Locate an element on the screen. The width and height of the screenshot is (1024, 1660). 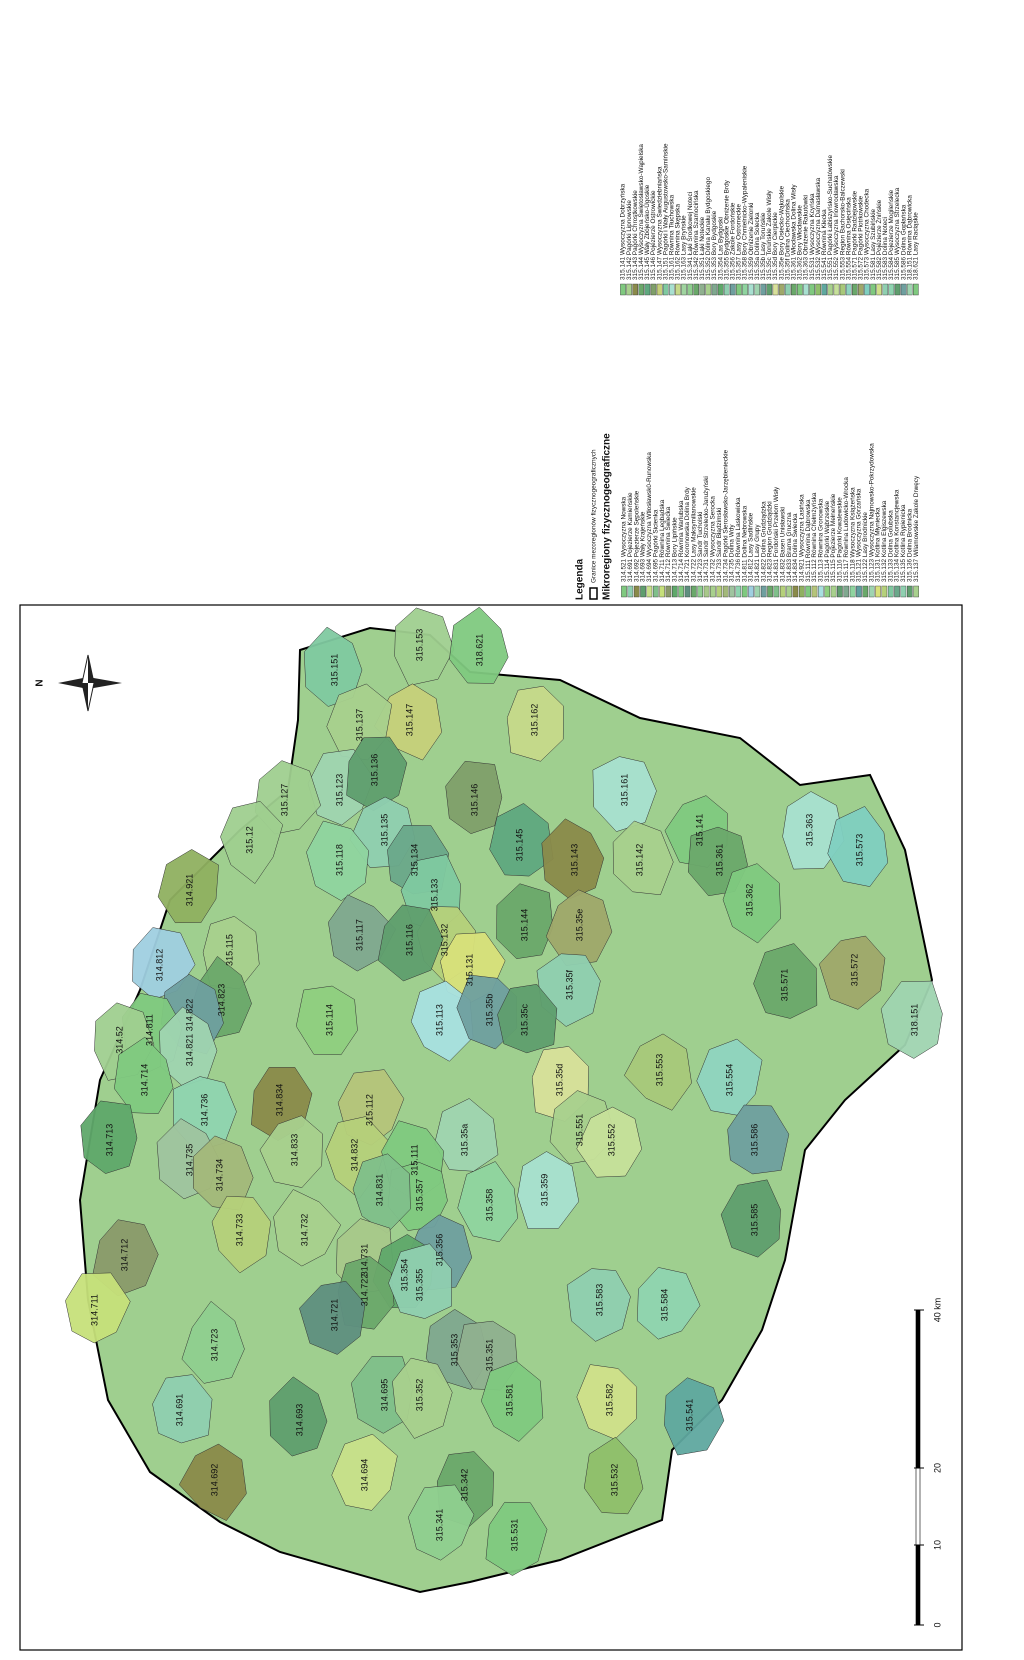
region-label: 315.162 is located at coordinates (534, 720).